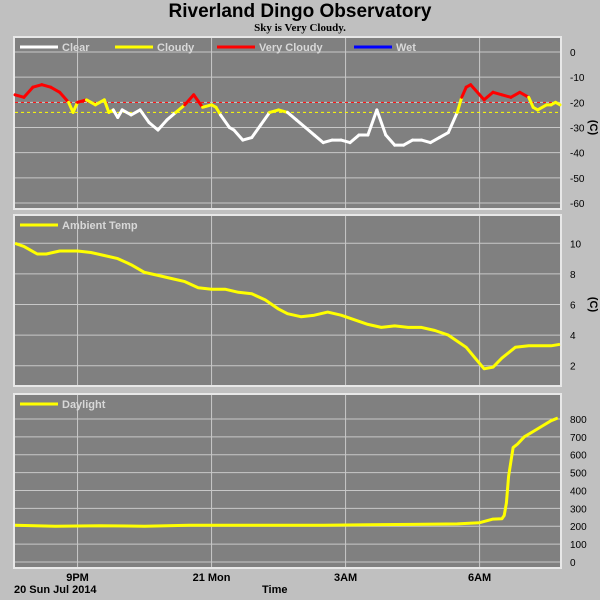 The image size is (600, 600). Describe the element at coordinates (578, 545) in the screenshot. I see `y-tick-label: 100` at that location.